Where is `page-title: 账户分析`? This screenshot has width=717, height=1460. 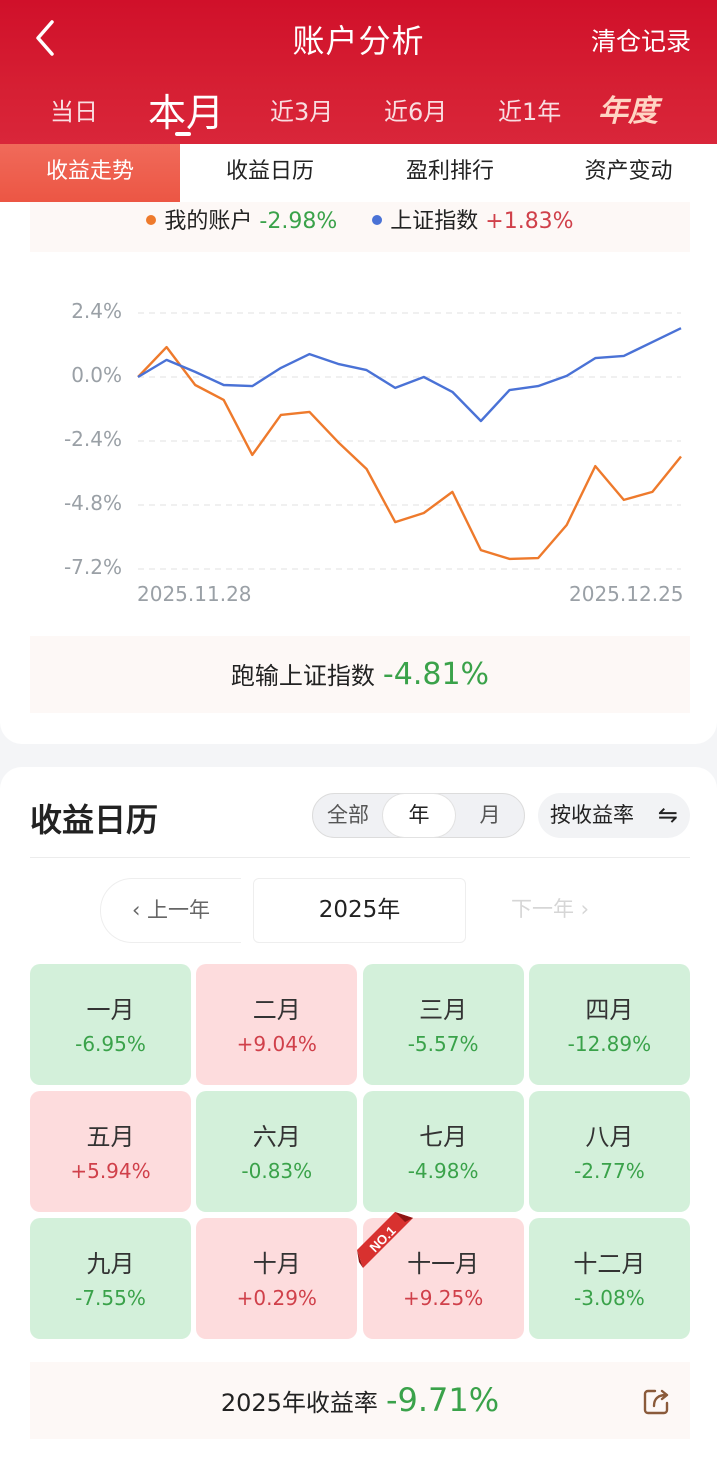 page-title: 账户分析 is located at coordinates (358, 41).